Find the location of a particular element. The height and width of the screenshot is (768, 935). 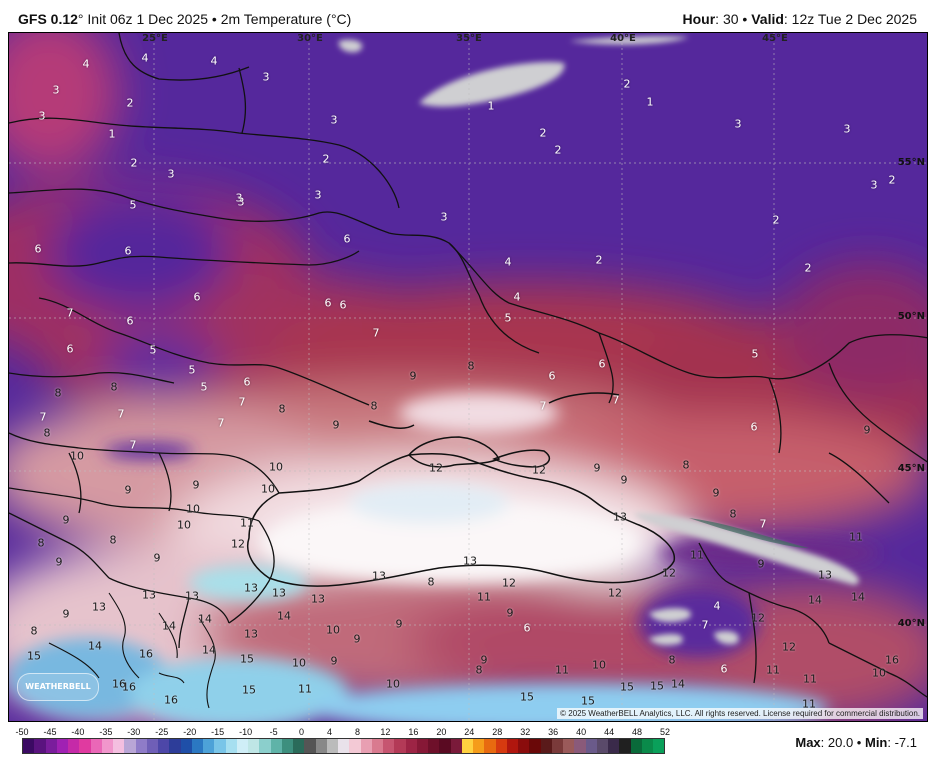

colorbar-tick-label: 48 is located at coordinates (637, 732).